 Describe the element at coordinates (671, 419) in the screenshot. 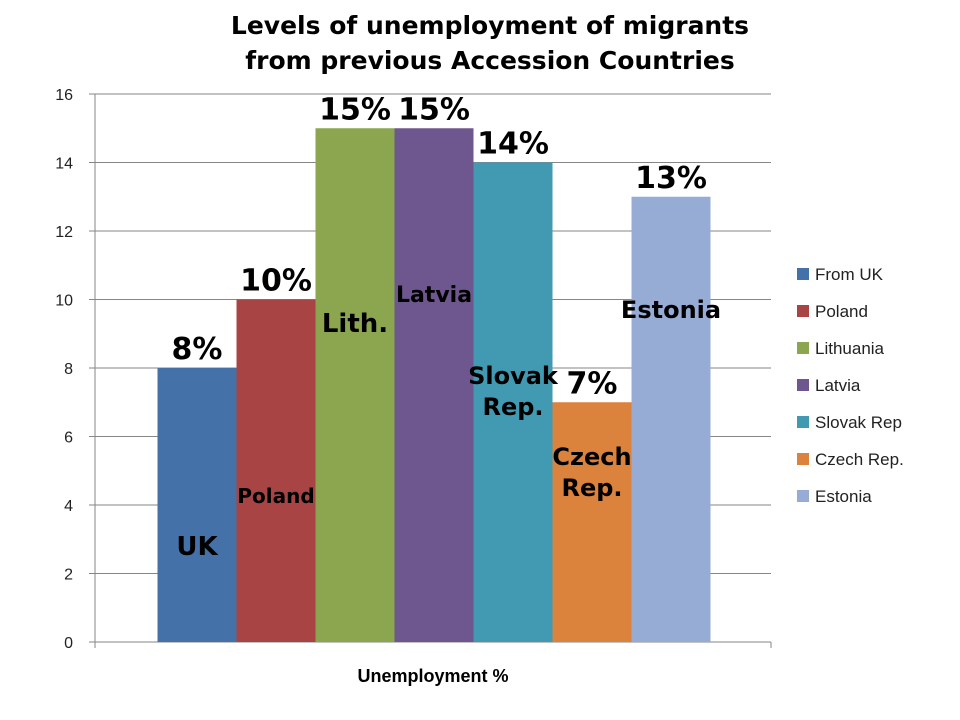

I see `bar-estonia` at that location.